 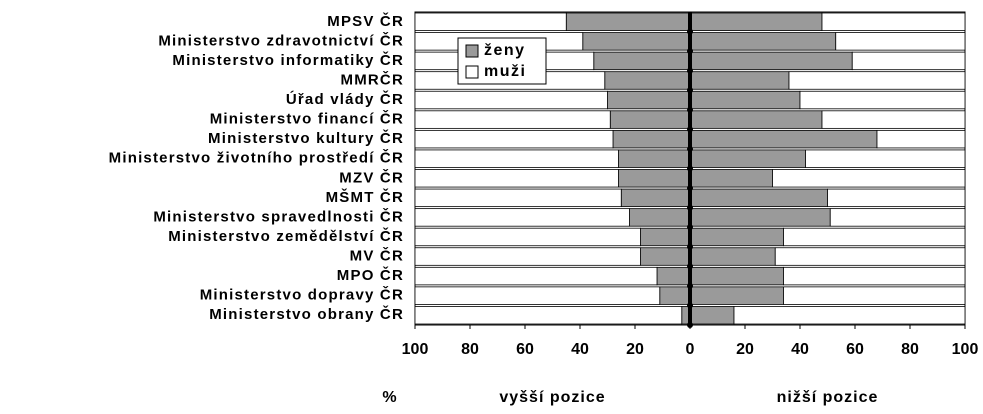 What do you see at coordinates (288, 60) in the screenshot?
I see `category-label: Ministerstvo informatiky ČR` at bounding box center [288, 60].